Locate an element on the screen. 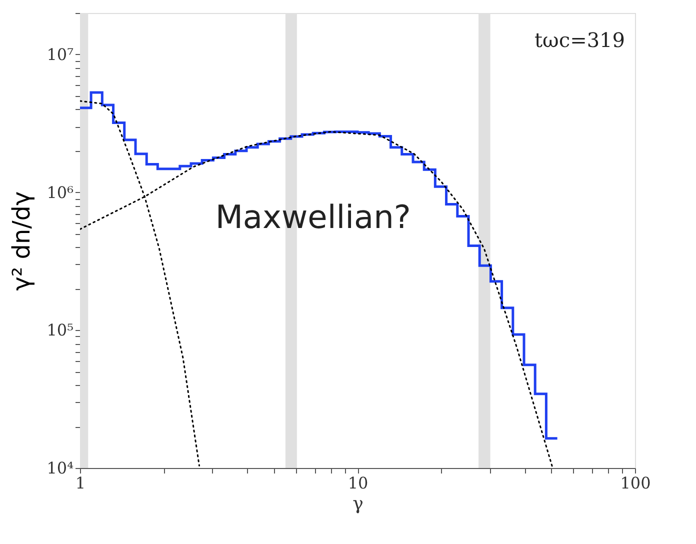  annotation: Maxwellian? is located at coordinates (313, 217).